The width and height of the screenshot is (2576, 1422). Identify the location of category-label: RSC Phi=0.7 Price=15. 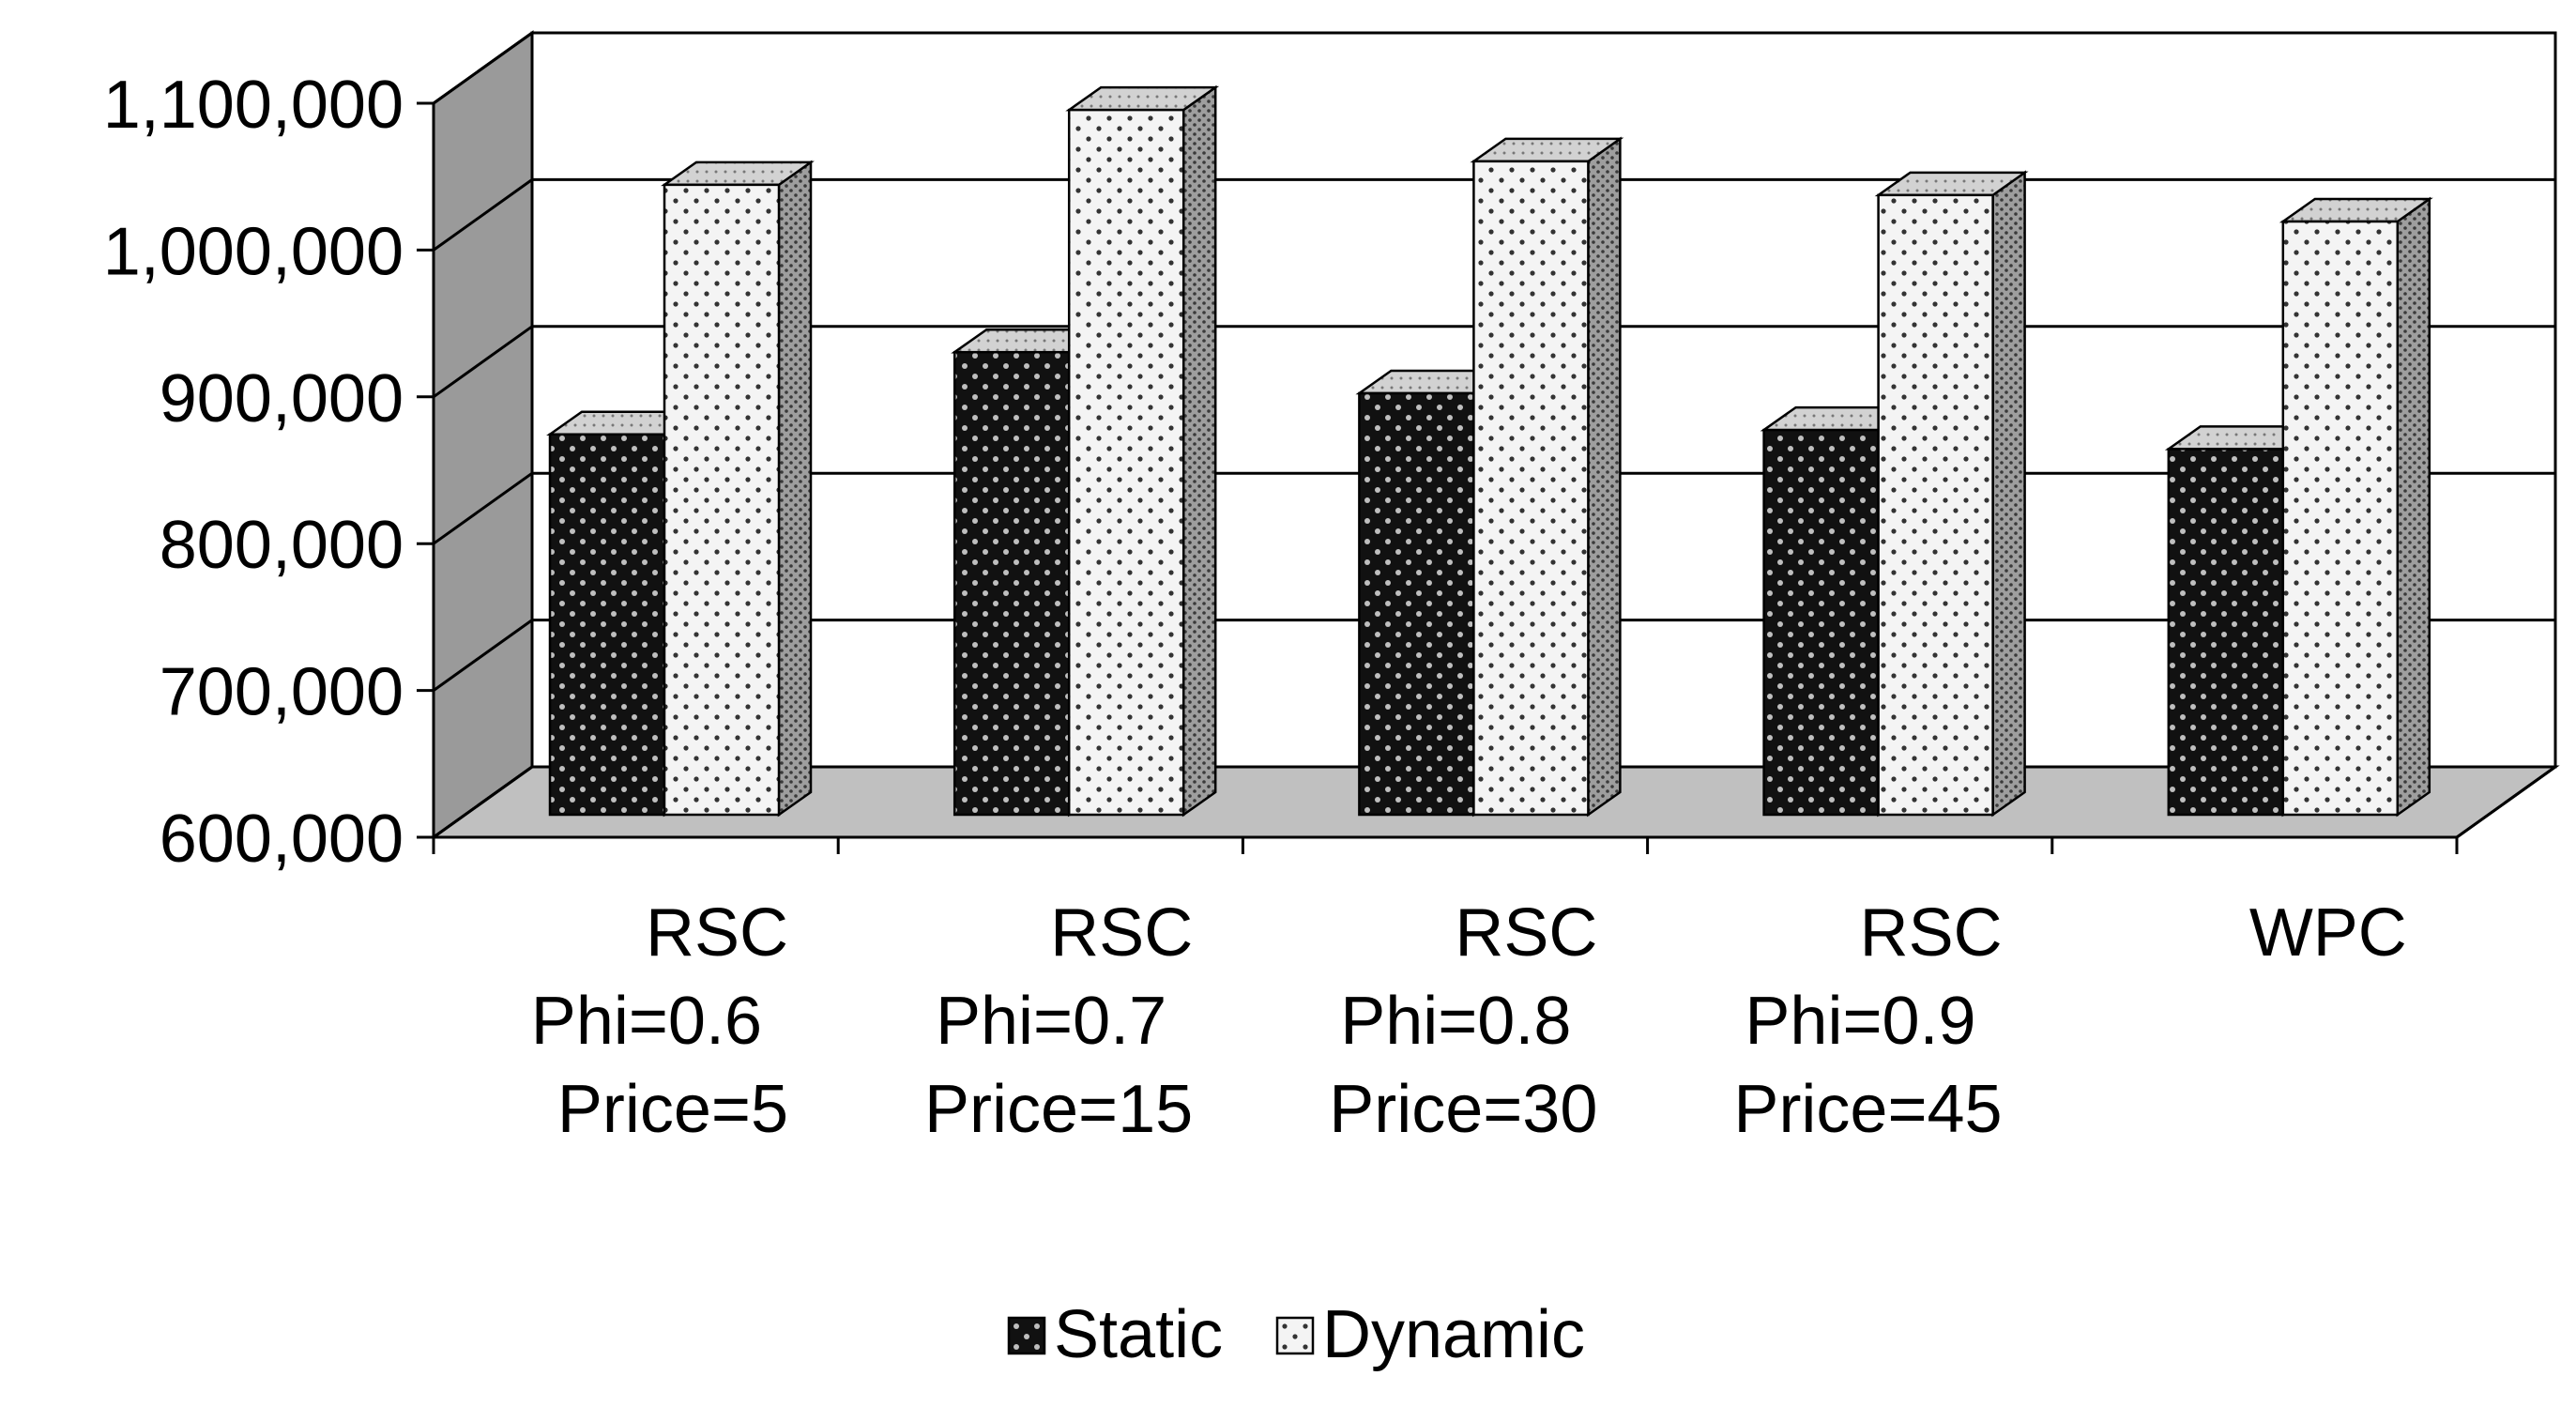
(1058, 1021).